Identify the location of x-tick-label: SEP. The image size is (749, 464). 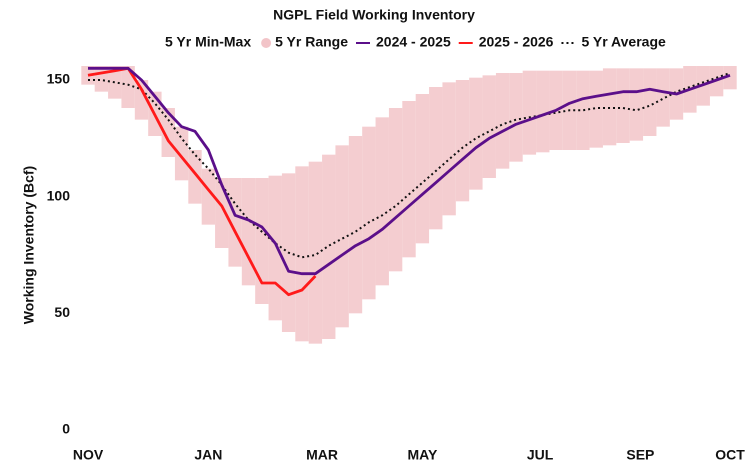
(640, 455).